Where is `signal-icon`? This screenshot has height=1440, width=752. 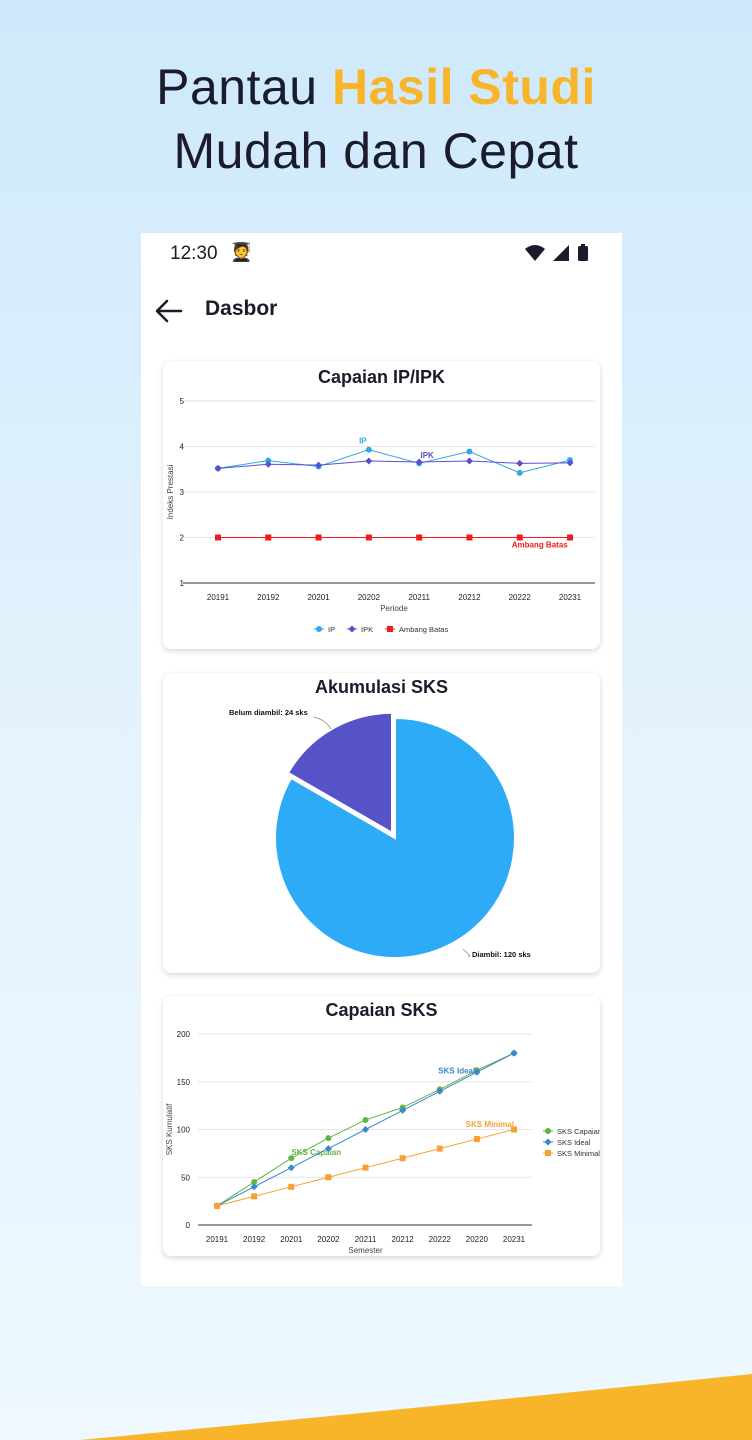 signal-icon is located at coordinates (561, 253).